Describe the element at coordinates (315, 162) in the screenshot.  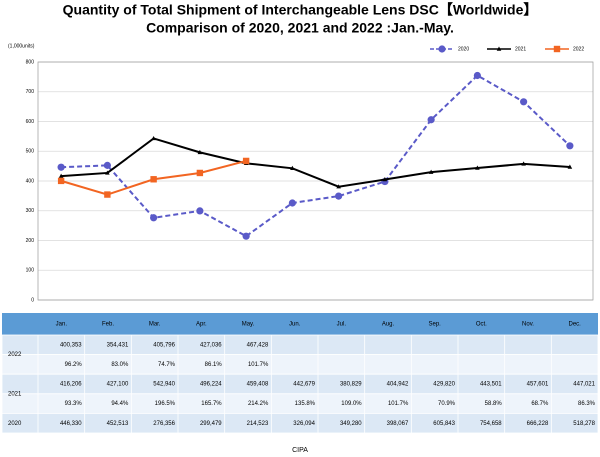
I see `series-line` at that location.